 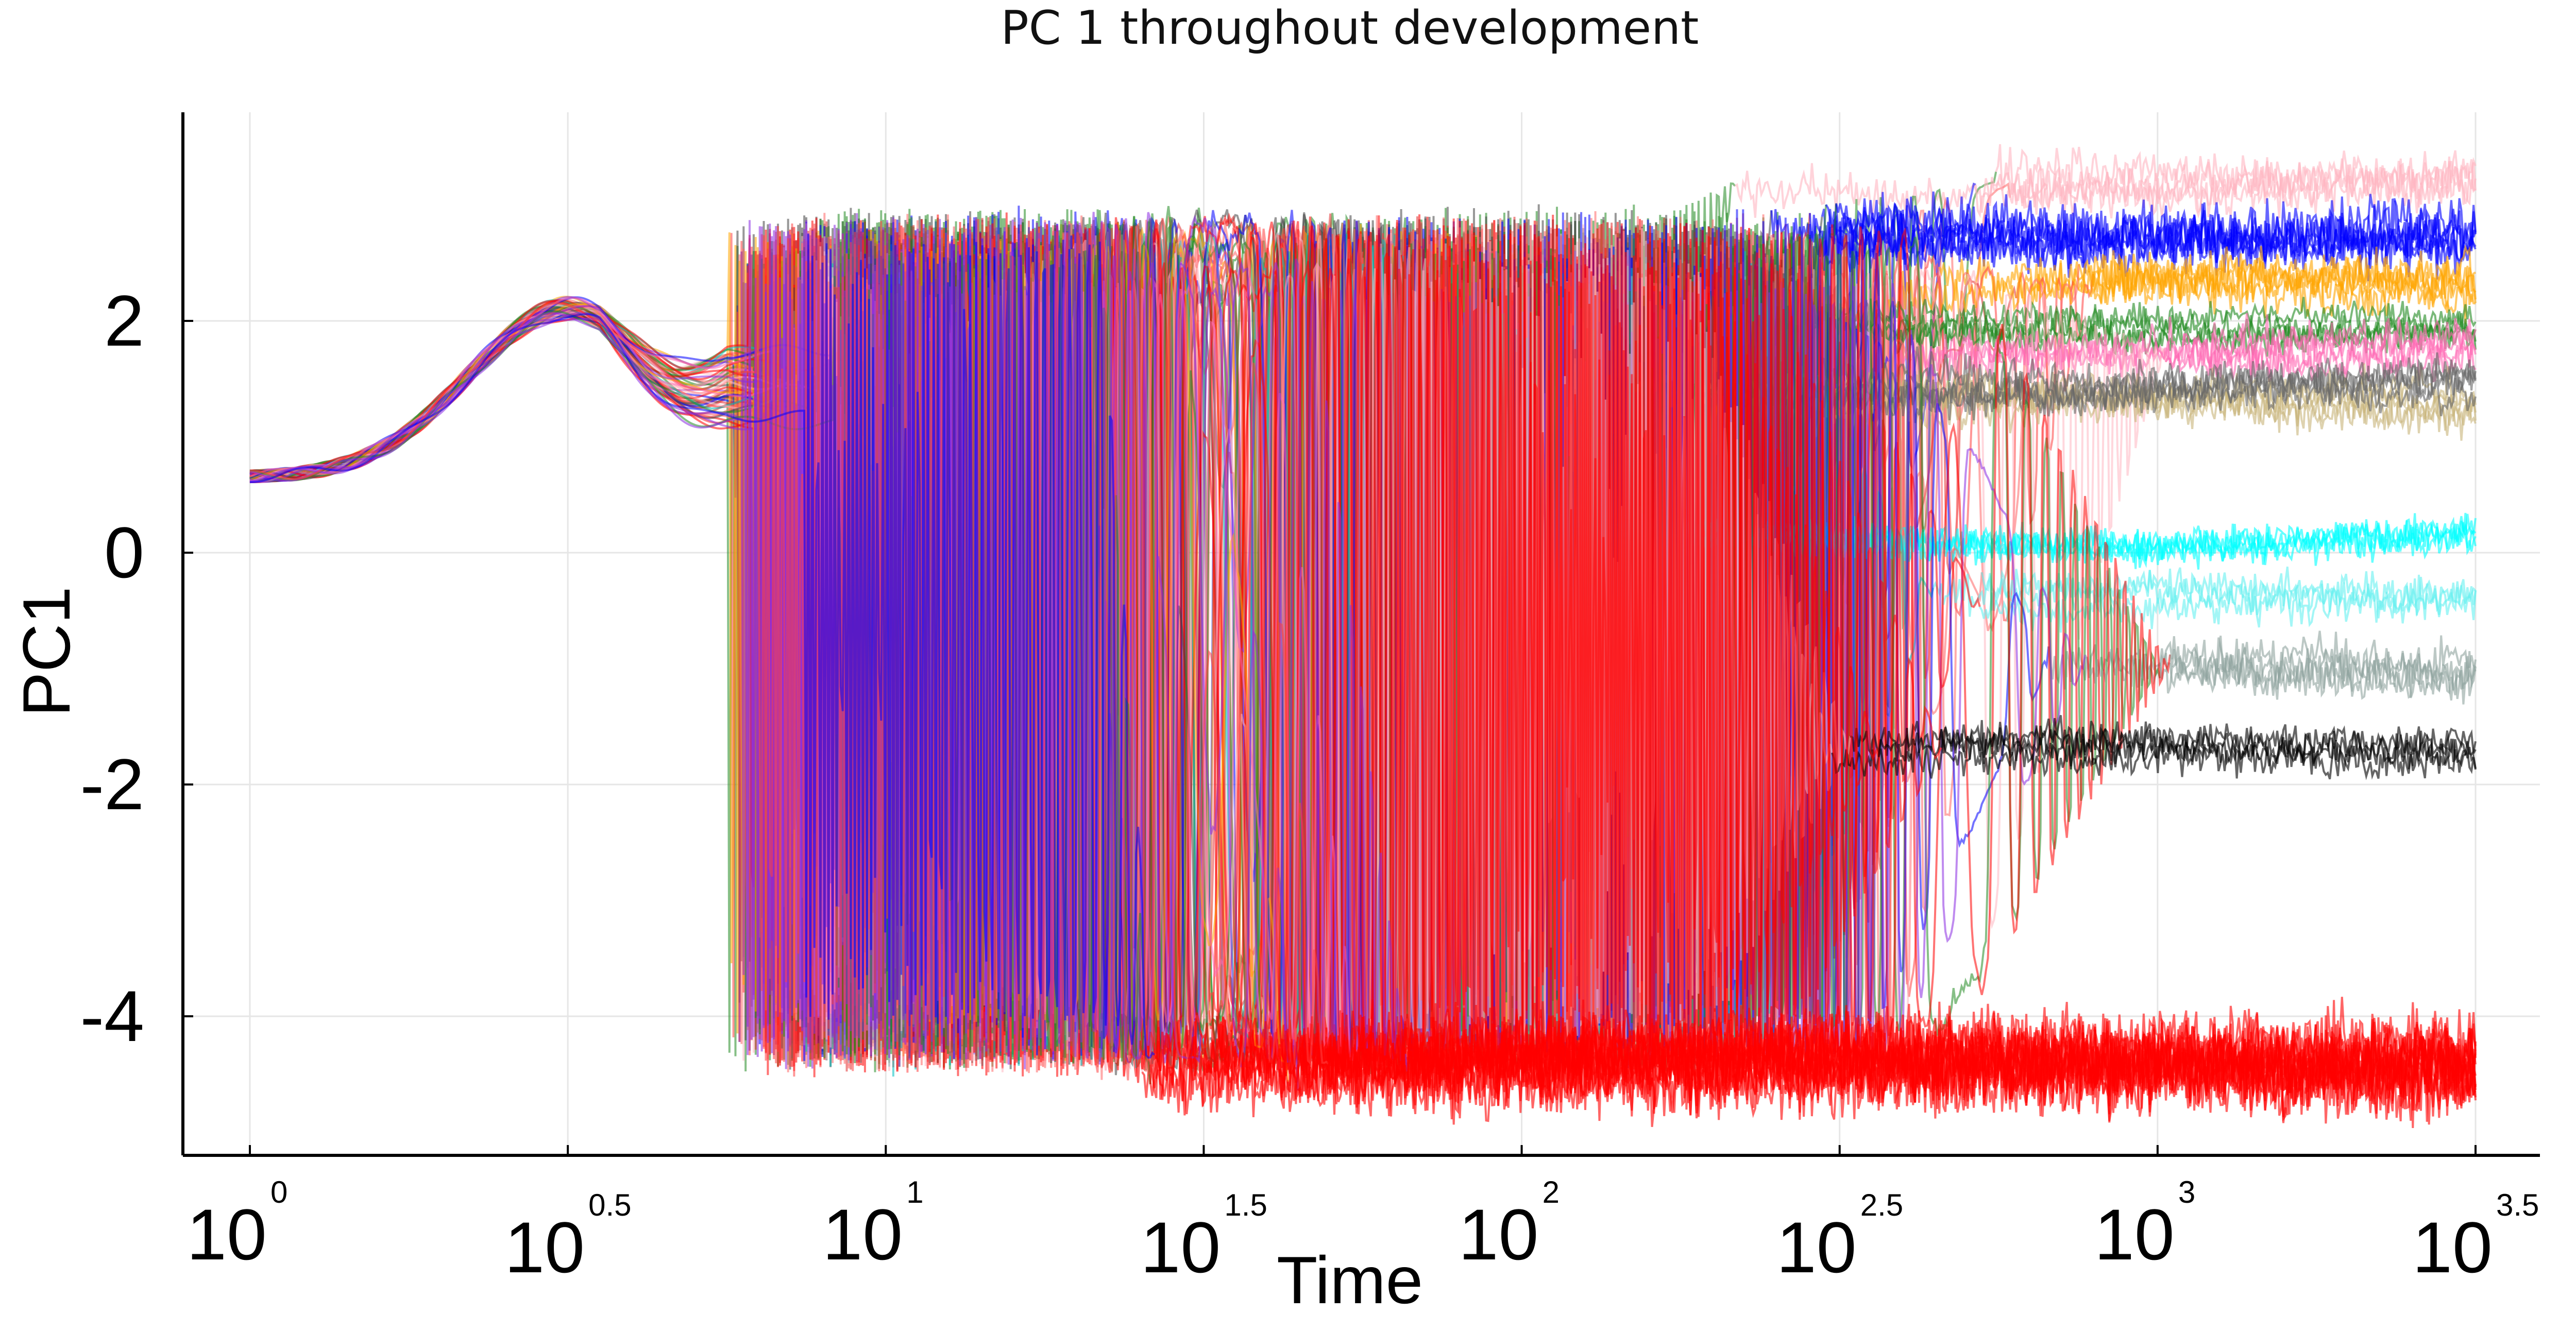 I want to click on x-tick-exponent: 0, so click(x=279, y=1192).